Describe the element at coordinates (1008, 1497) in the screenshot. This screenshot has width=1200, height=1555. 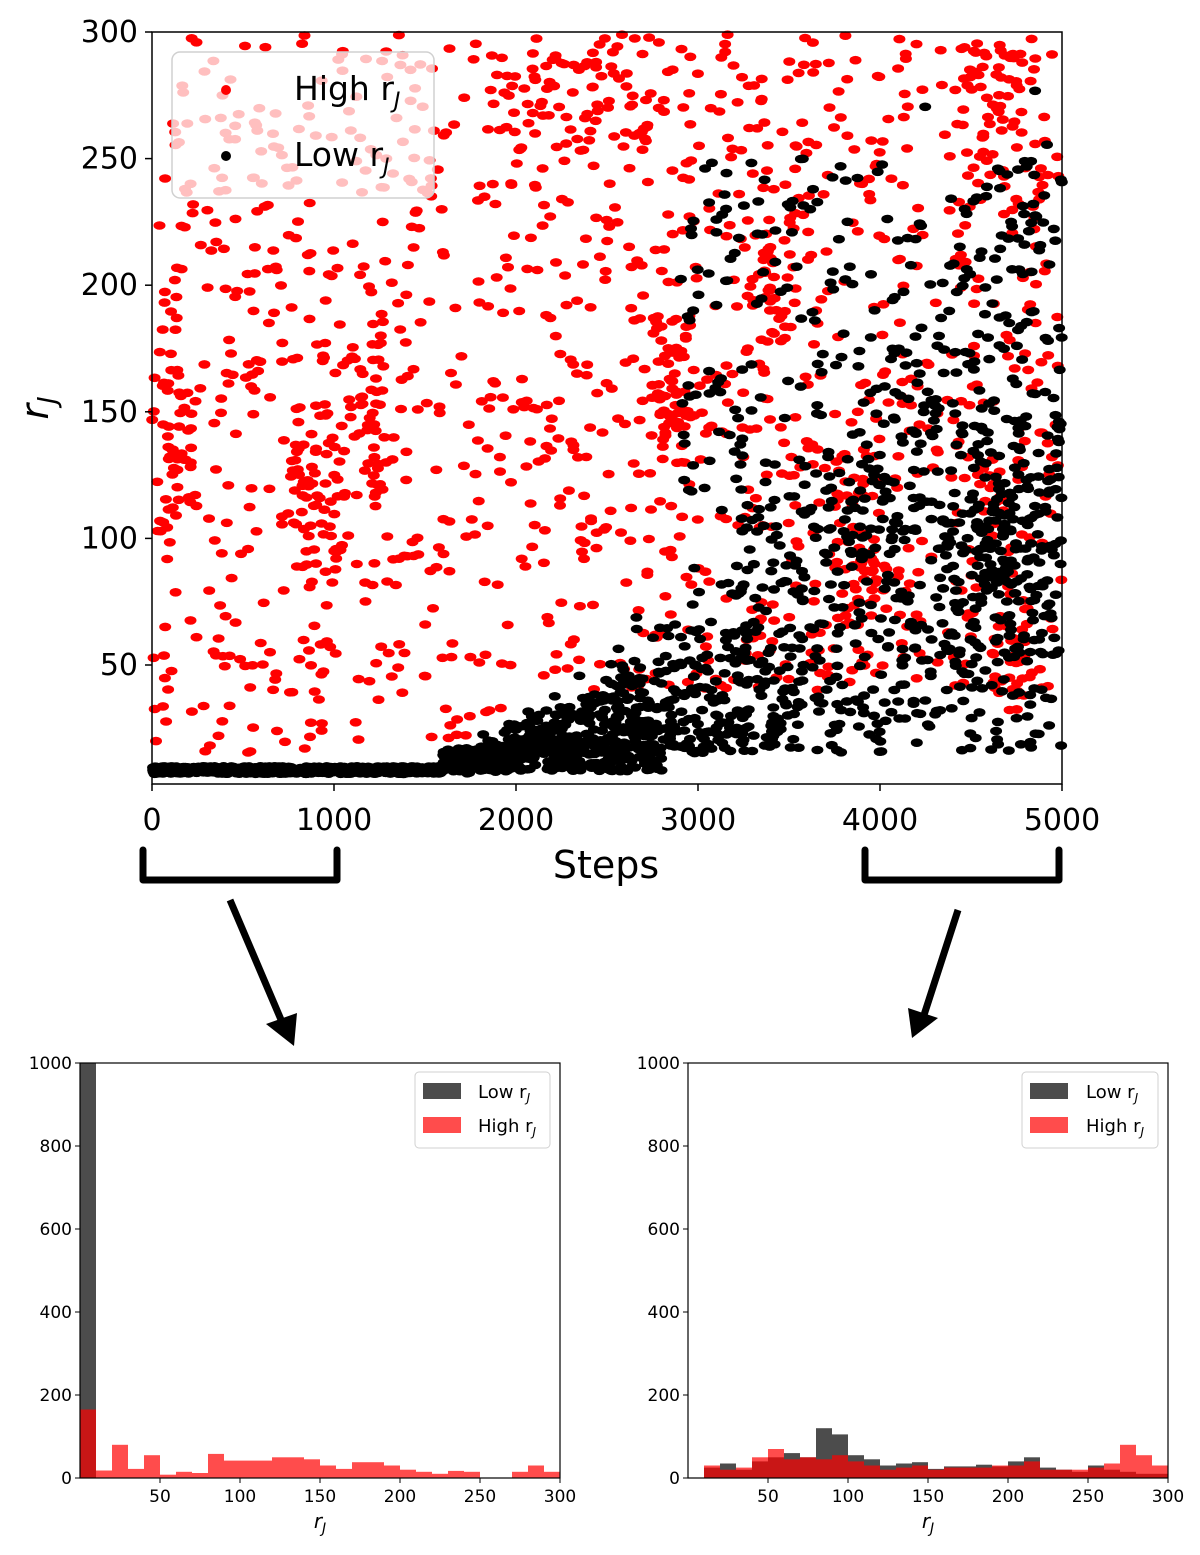
I see `hist-x-tick-label: 200` at that location.